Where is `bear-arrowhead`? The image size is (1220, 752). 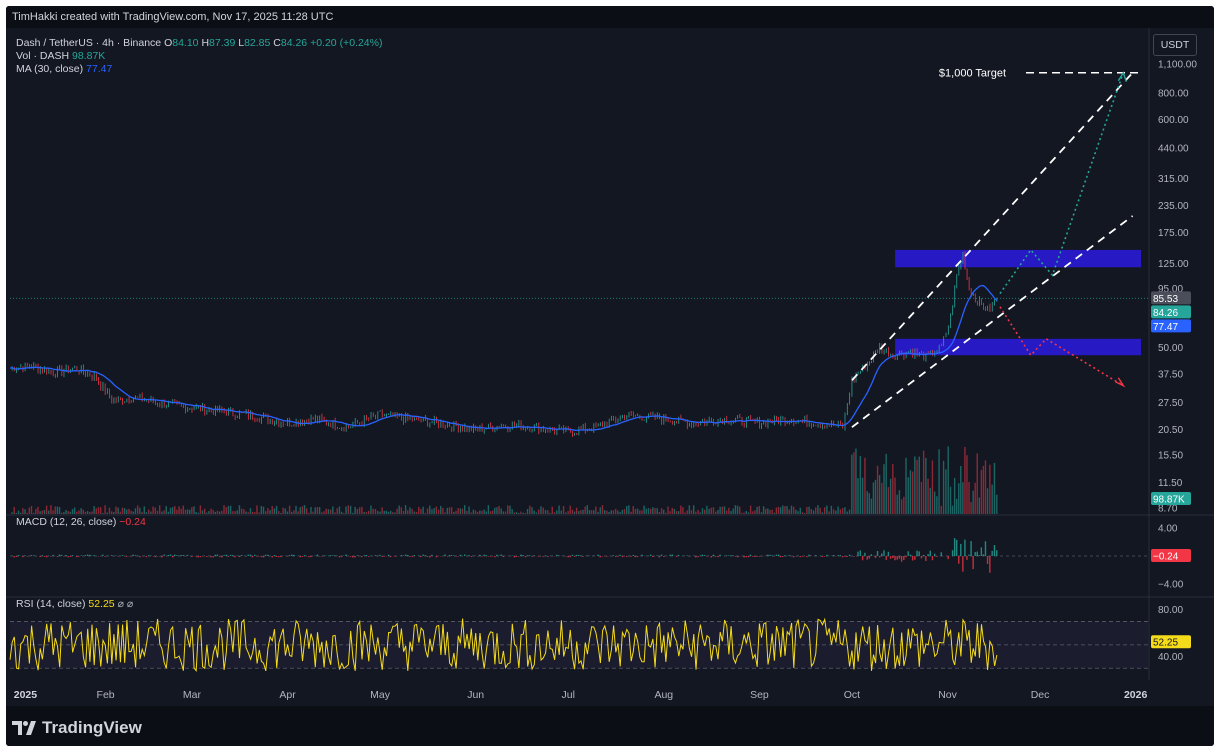 bear-arrowhead is located at coordinates (1120, 382).